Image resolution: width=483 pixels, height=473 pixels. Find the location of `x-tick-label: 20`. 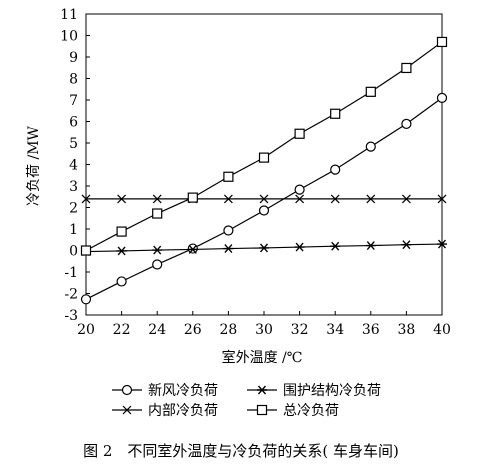

x-tick-label: 20 is located at coordinates (86, 330).